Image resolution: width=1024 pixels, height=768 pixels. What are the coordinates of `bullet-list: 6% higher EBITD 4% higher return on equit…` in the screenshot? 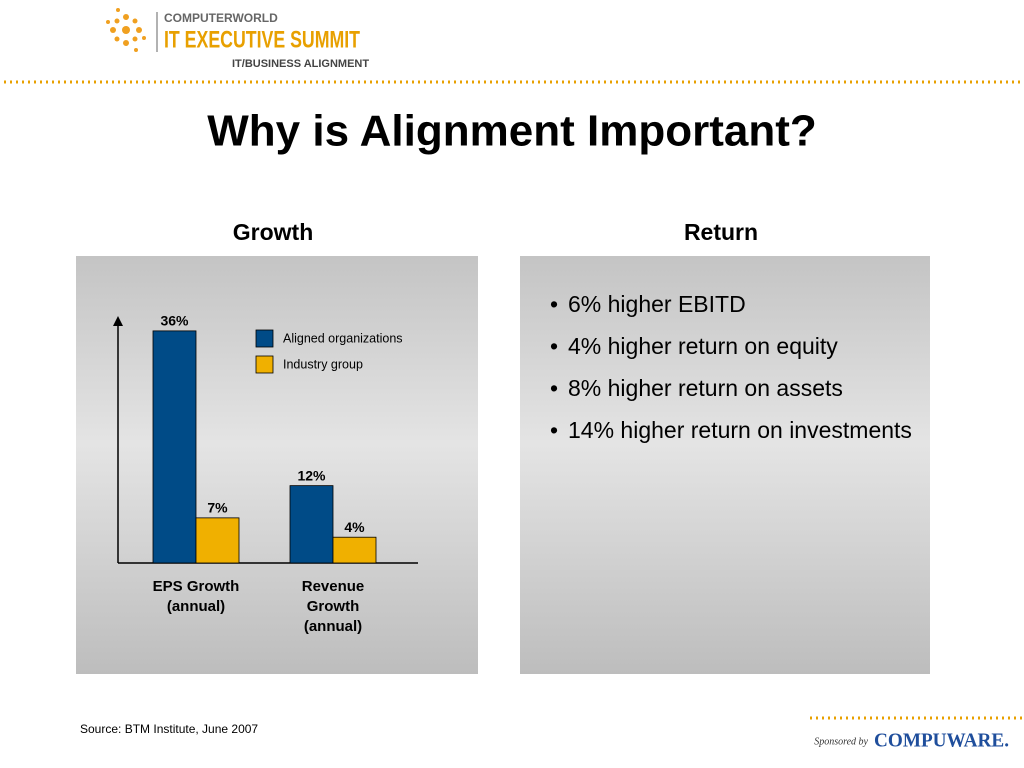 It's located at (733, 367).